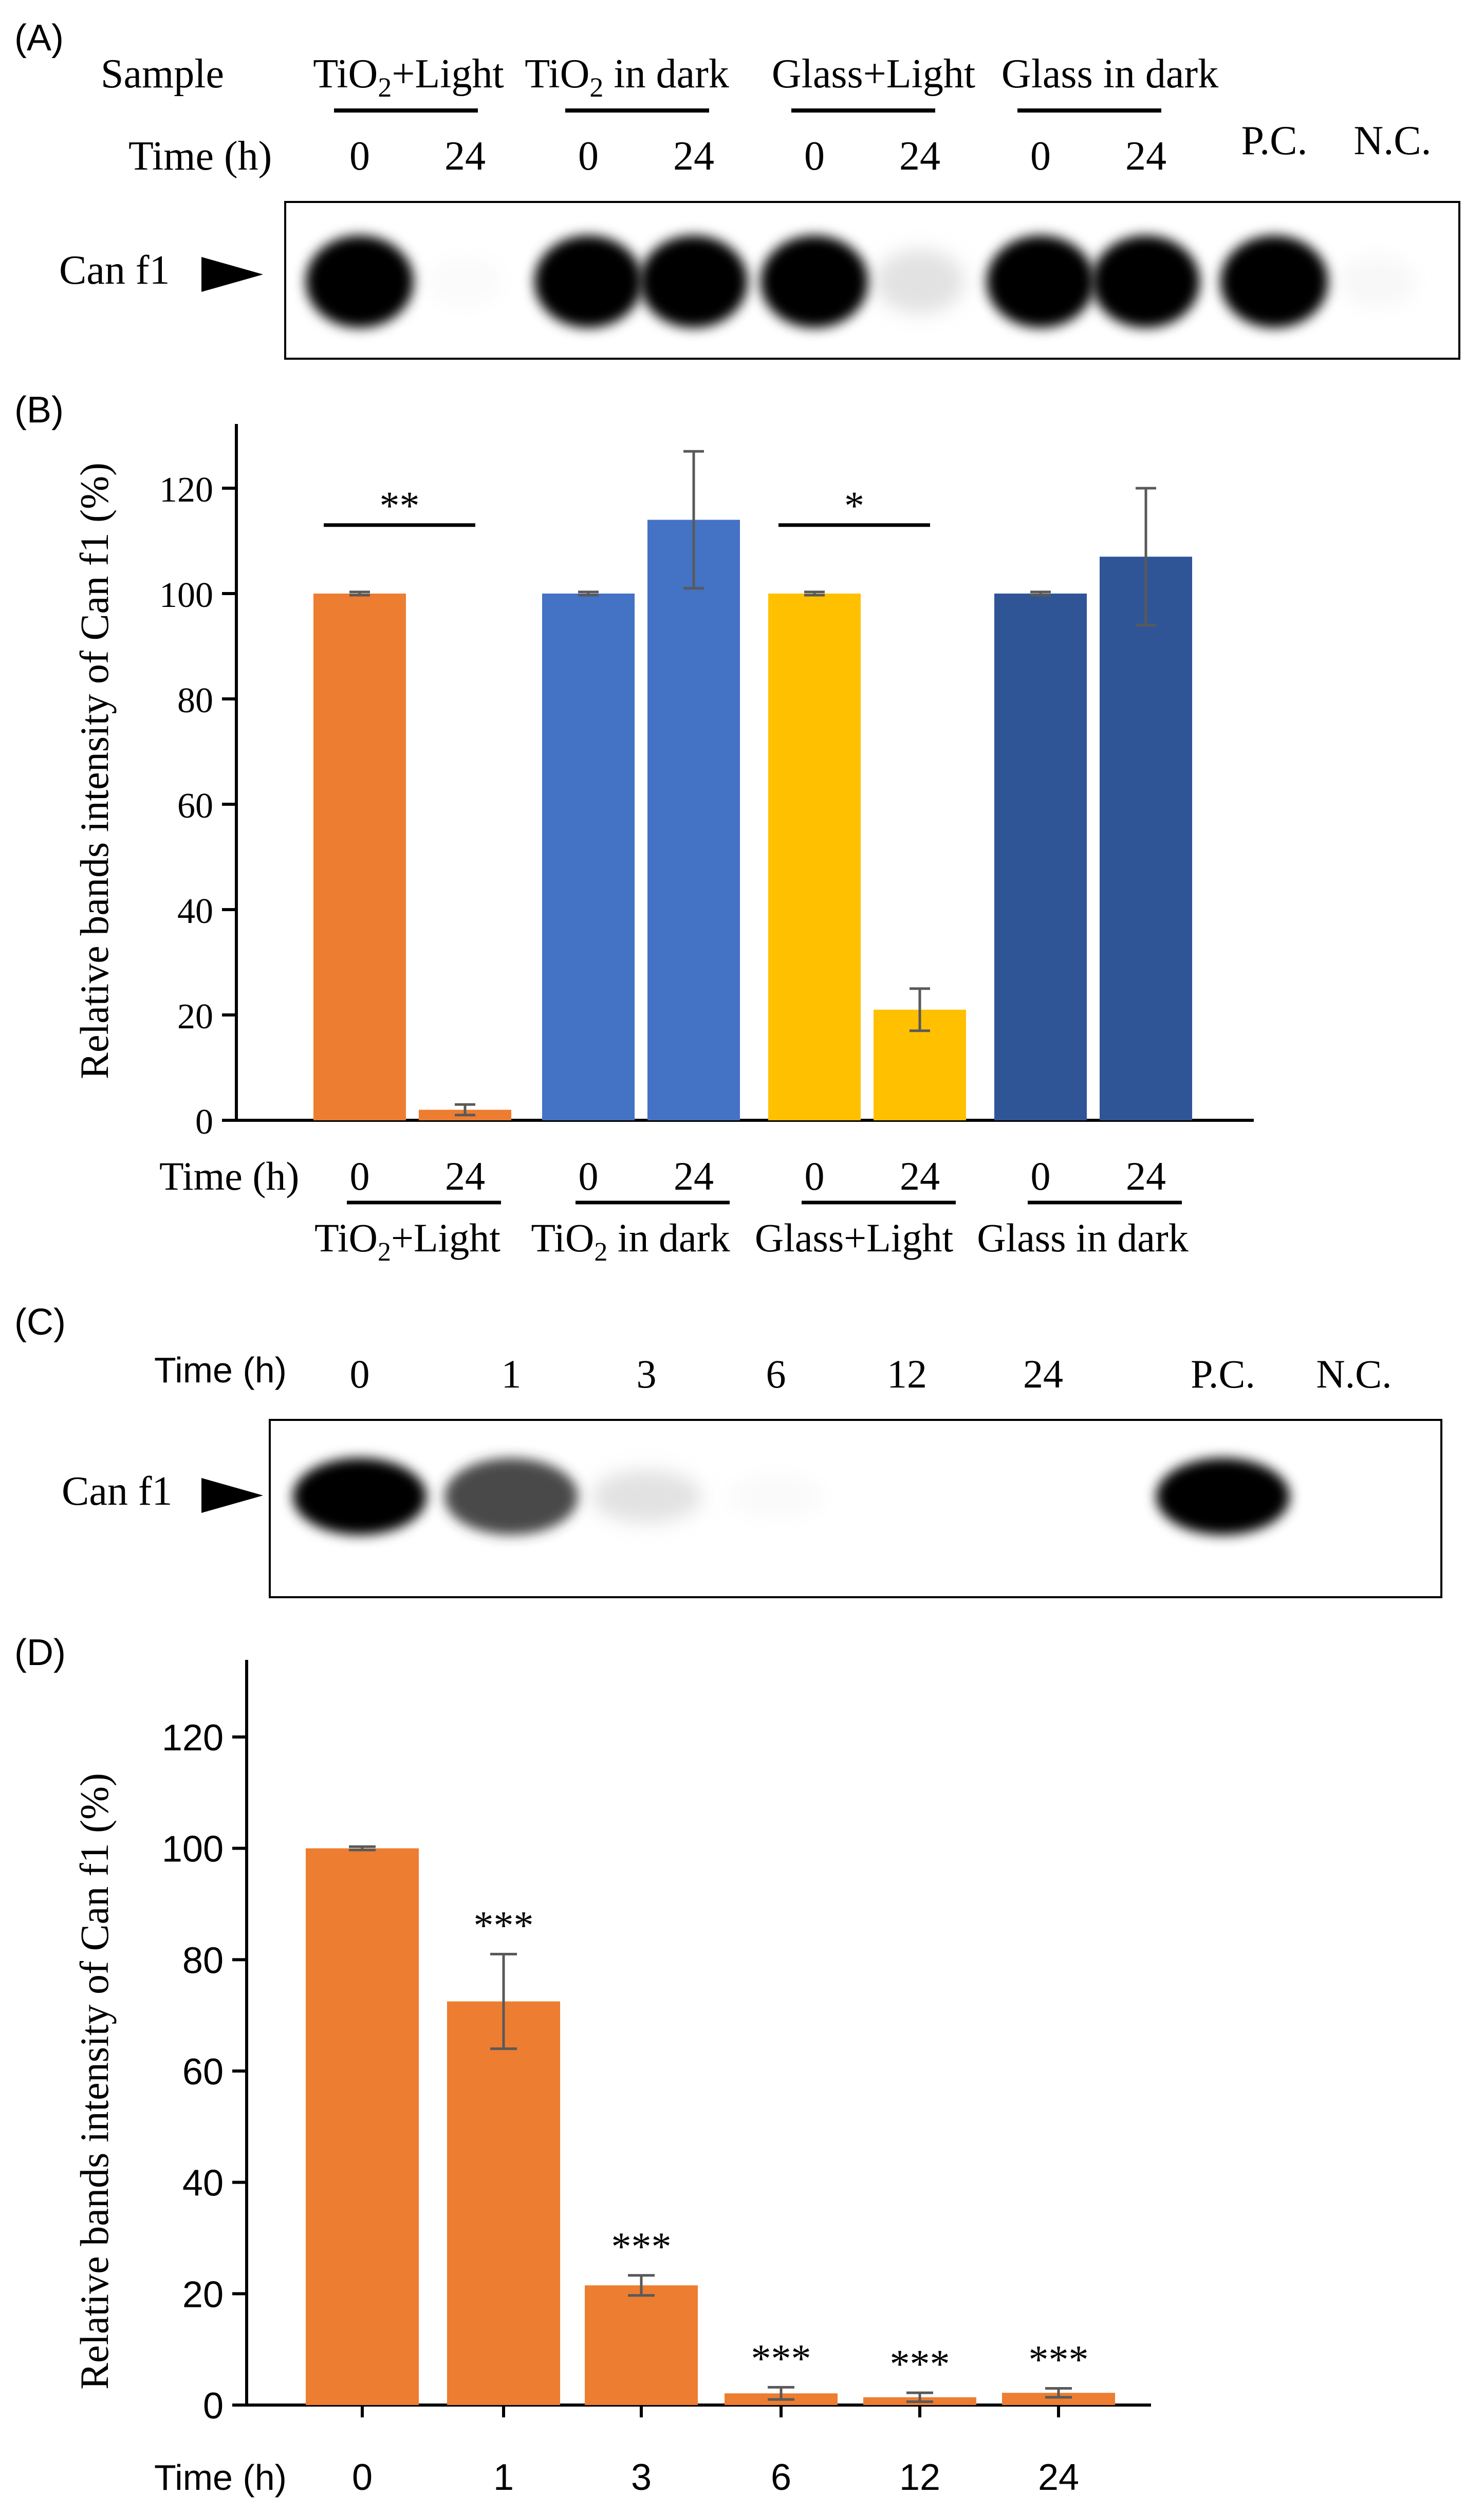 The image size is (1484, 2514). I want to click on chart-b-group-label: TiO2 in dark, so click(630, 1241).